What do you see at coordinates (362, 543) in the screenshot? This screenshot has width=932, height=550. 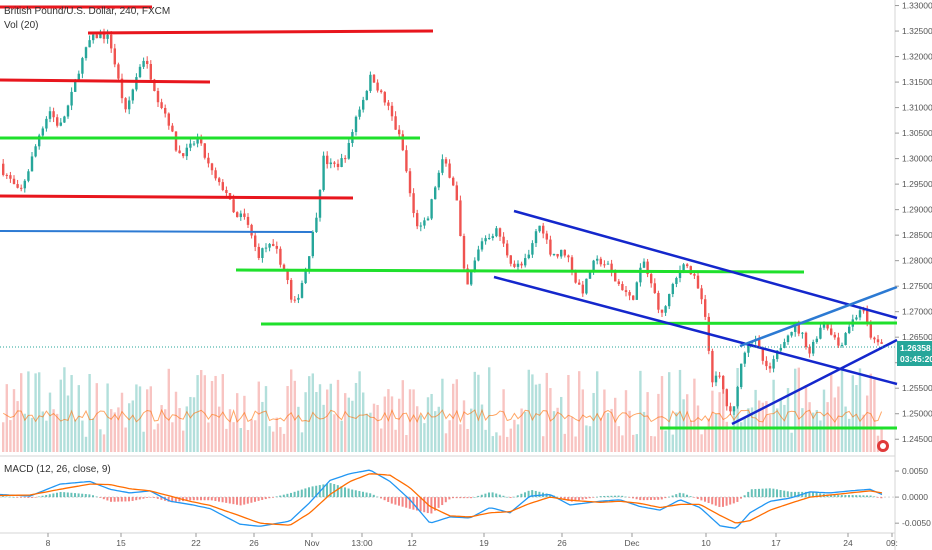 I see `time-tick-label: 13:00` at bounding box center [362, 543].